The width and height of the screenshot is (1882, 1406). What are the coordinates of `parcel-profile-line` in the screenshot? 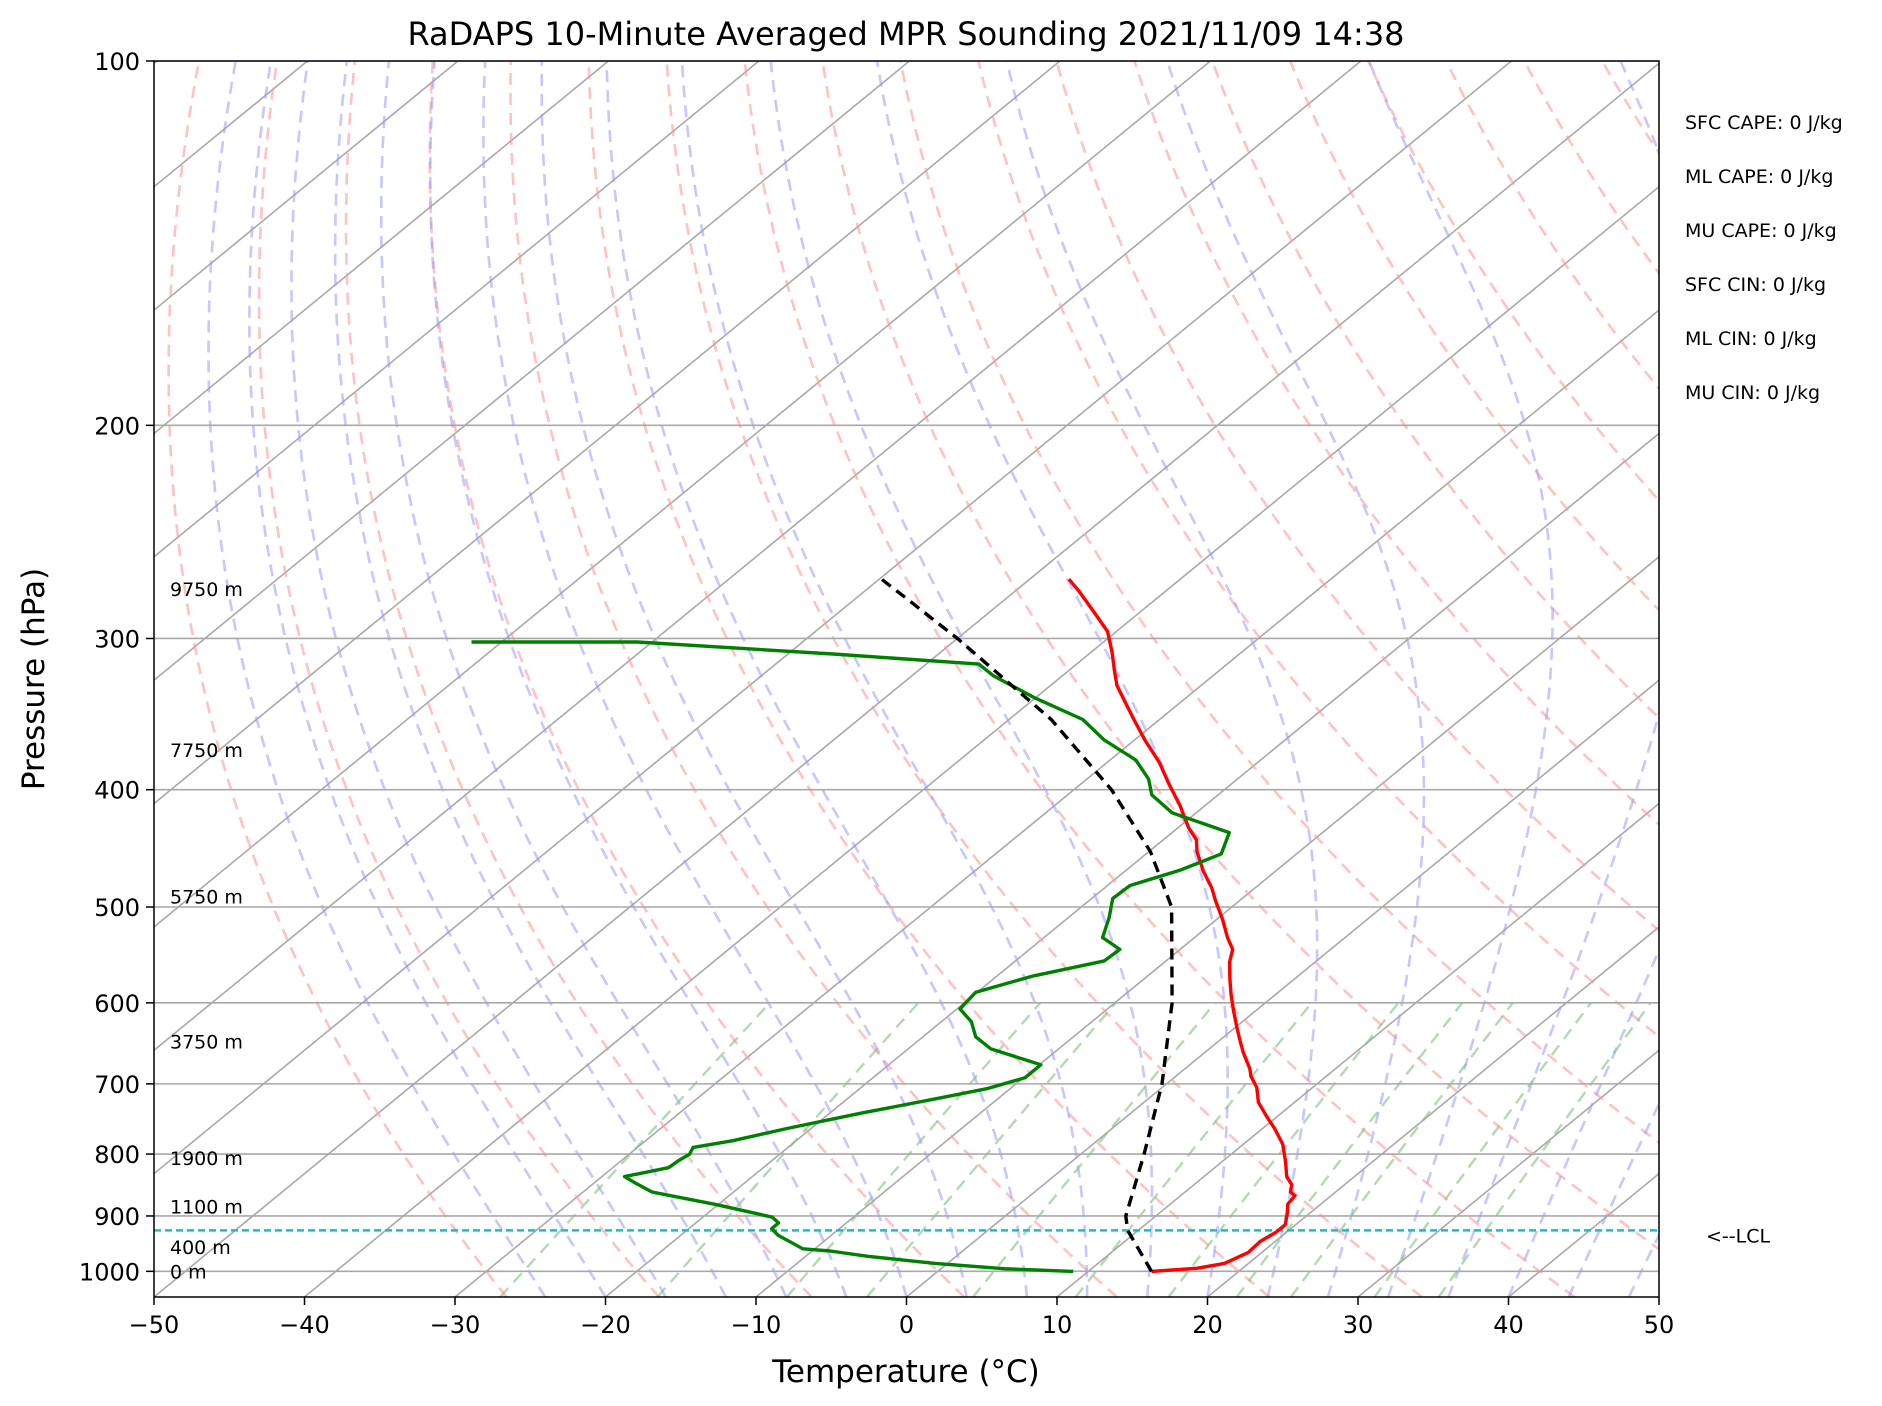 It's located at (1024, 923).